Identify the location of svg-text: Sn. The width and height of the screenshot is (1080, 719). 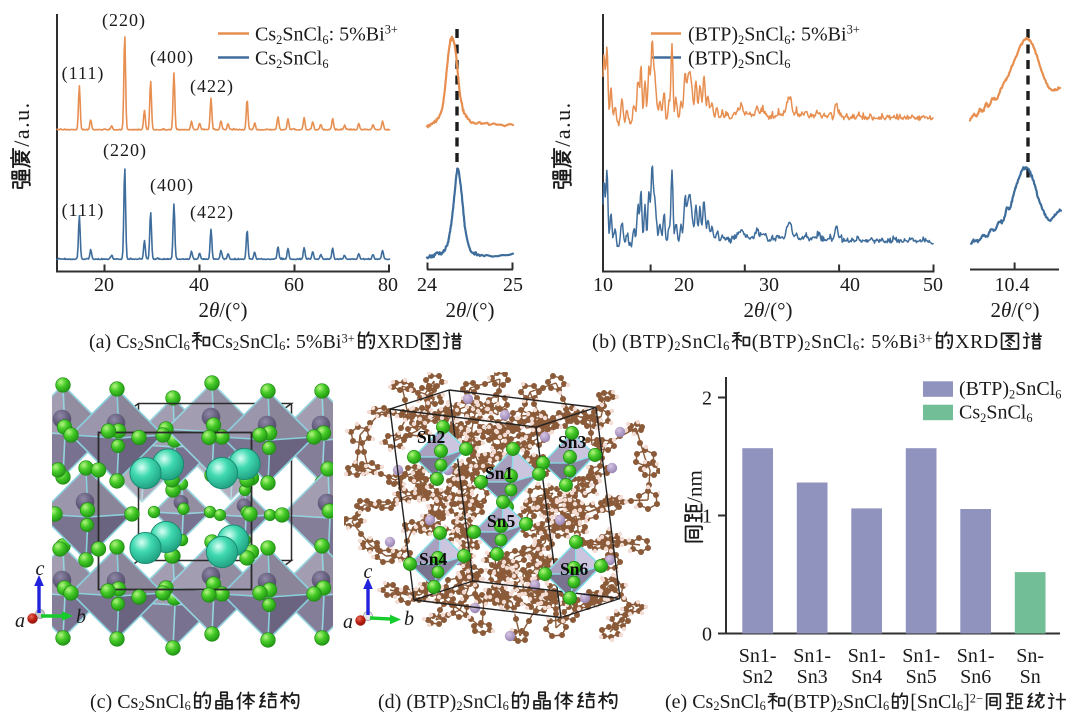
(1030, 677).